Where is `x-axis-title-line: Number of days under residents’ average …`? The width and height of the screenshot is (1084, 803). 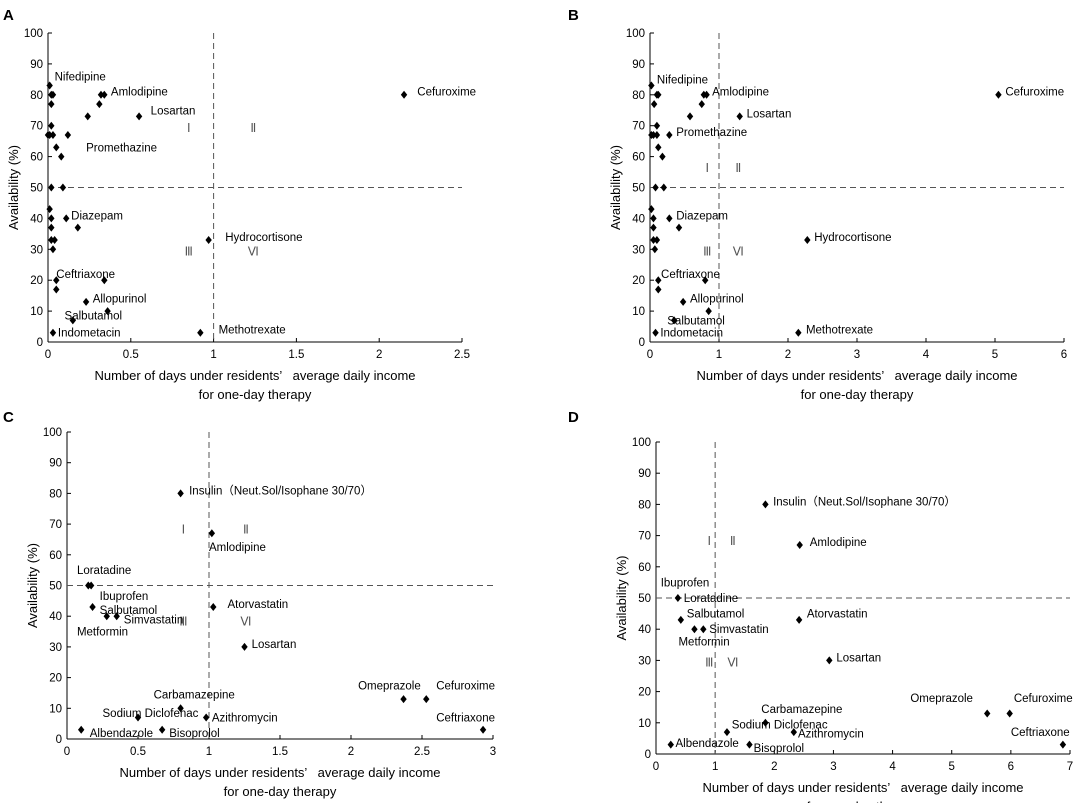
x-axis-title-line: Number of days under residents’ average … is located at coordinates (279, 772).